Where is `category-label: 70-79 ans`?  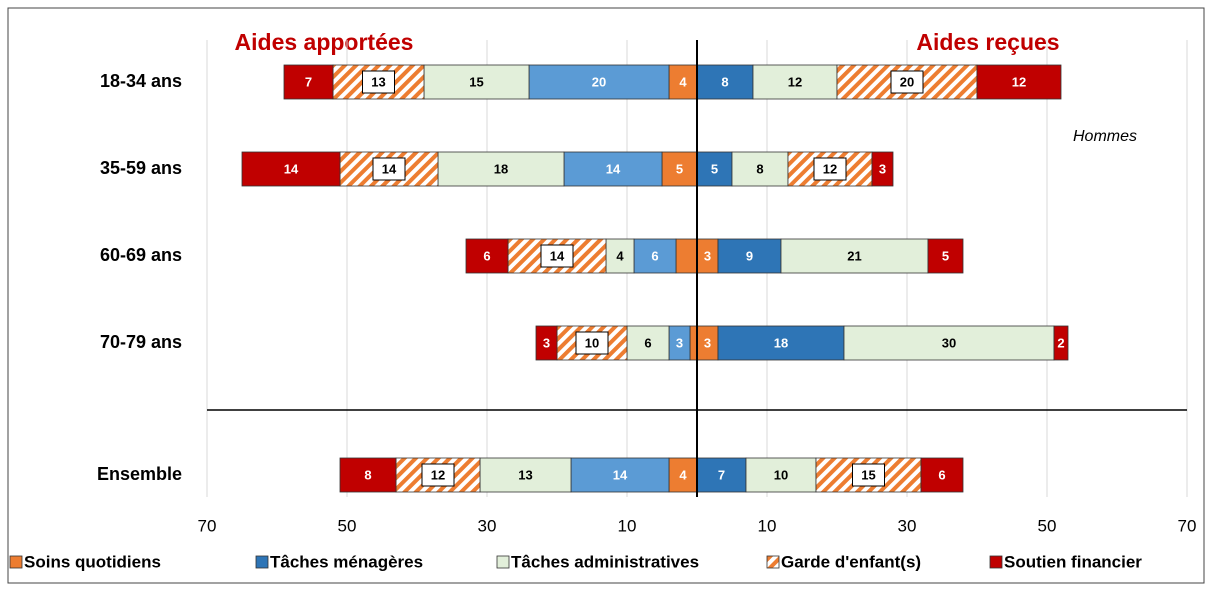 category-label: 70-79 ans is located at coordinates (141, 342).